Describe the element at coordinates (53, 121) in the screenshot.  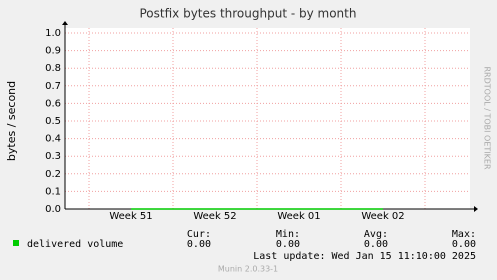
I see `y-tick-label: 0.5` at that location.